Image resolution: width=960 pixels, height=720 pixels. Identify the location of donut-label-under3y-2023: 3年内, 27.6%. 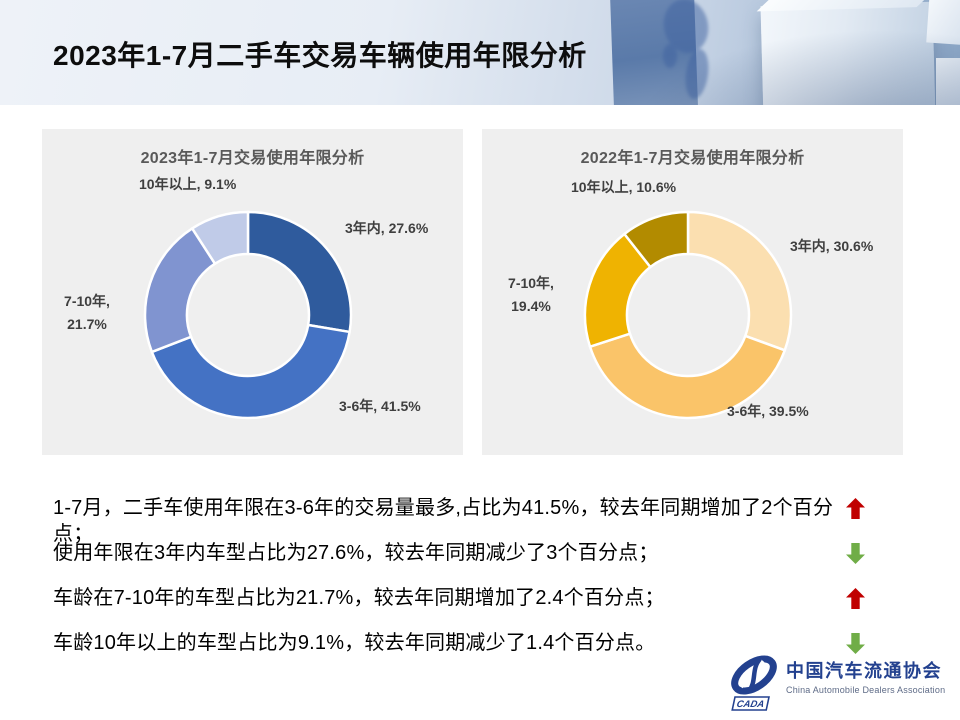
(387, 228).